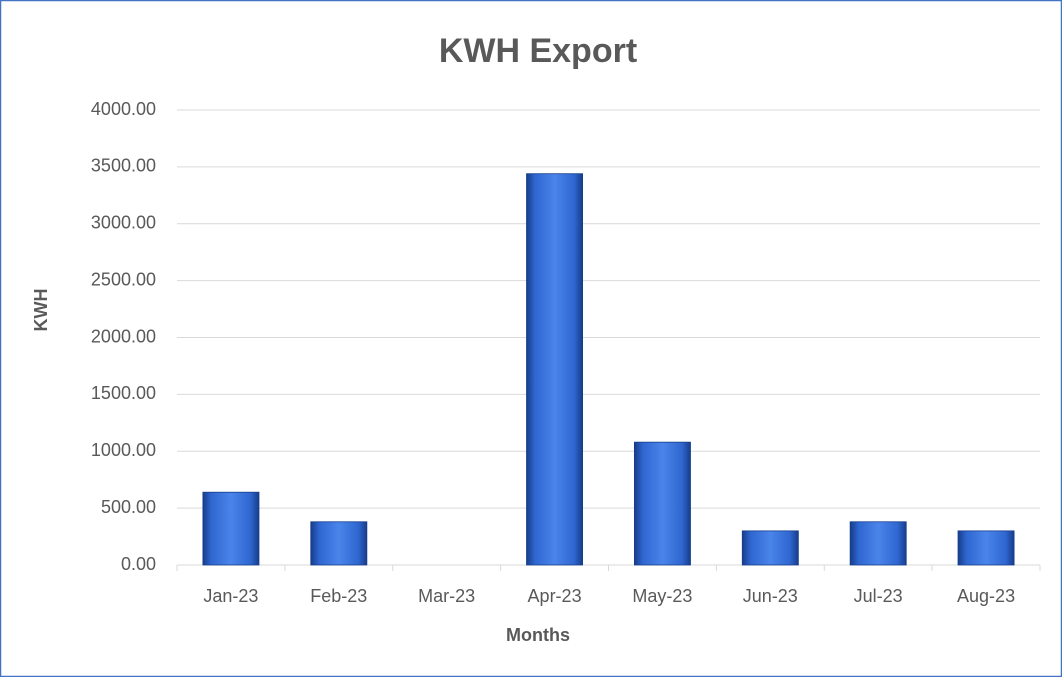 This screenshot has height=677, width=1062. What do you see at coordinates (123, 279) in the screenshot?
I see `y-tick-label: 2500.00` at bounding box center [123, 279].